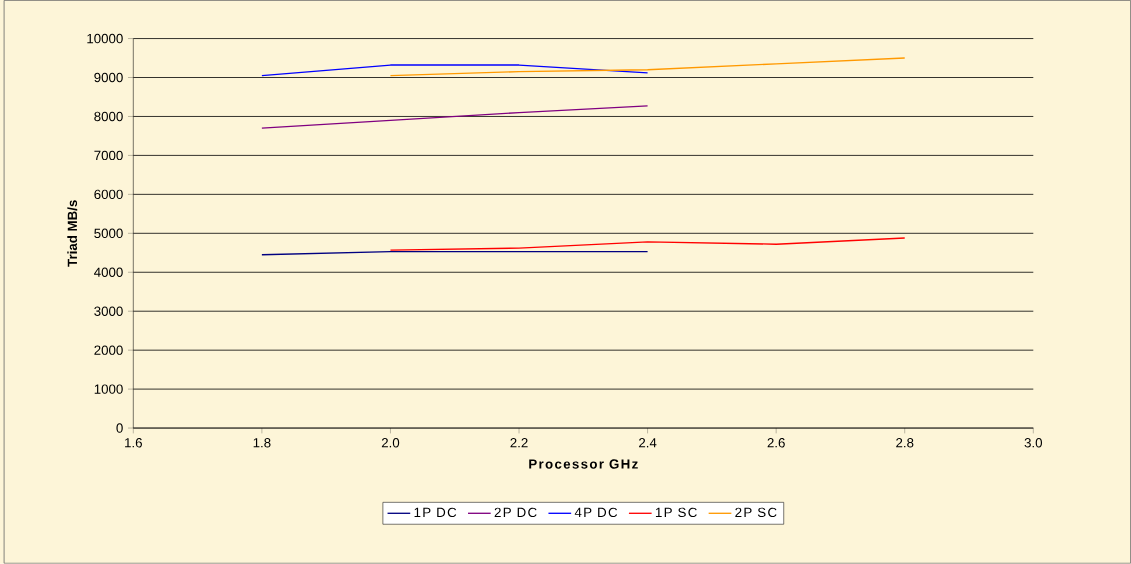 The image size is (1131, 564). Describe the element at coordinates (108, 389) in the screenshot. I see `y-tick-label: 1000` at that location.